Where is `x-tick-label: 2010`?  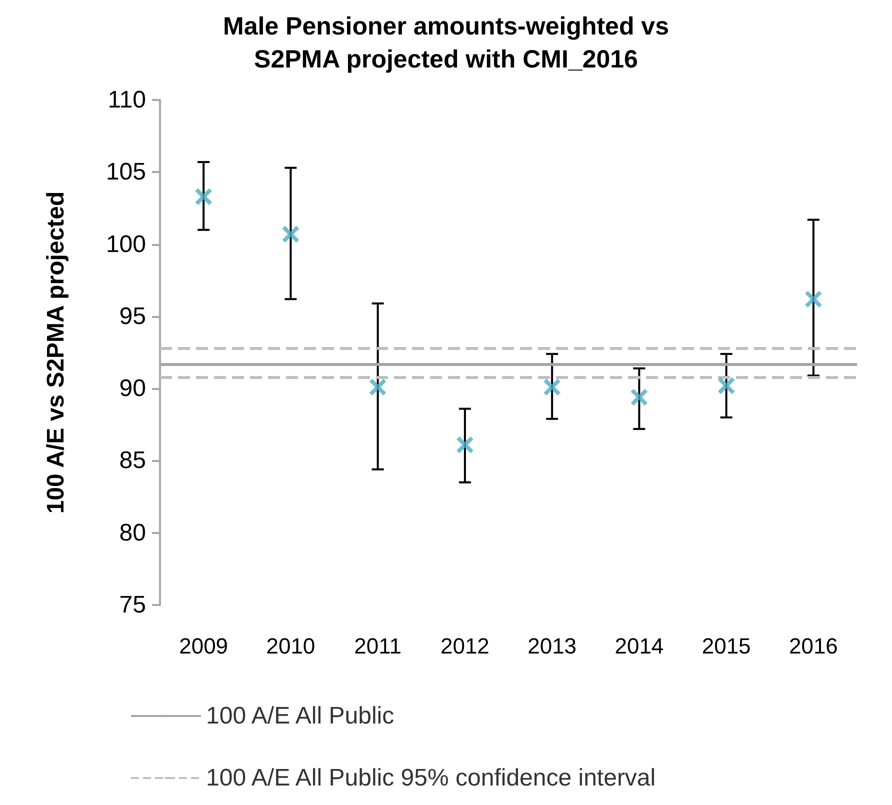 x-tick-label: 2010 is located at coordinates (291, 646).